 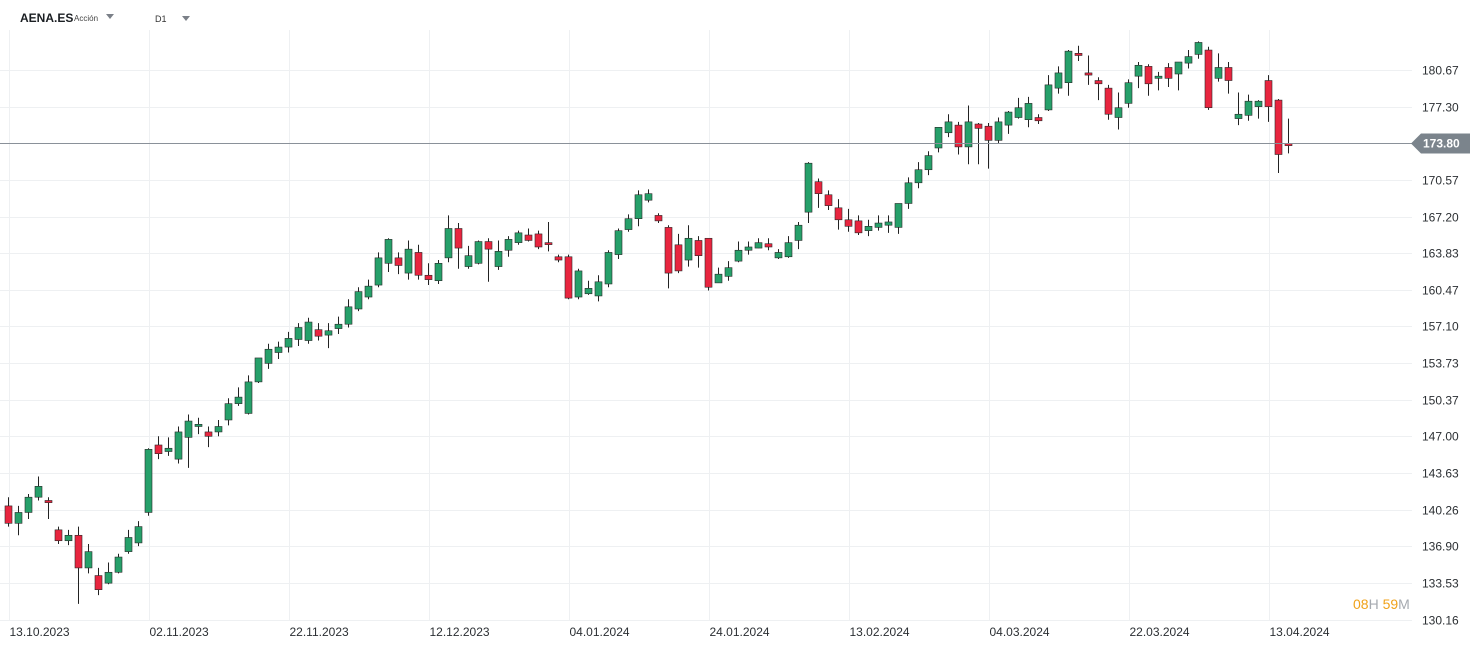 What do you see at coordinates (1440, 291) in the screenshot?
I see `price-tick-label: 160.47` at bounding box center [1440, 291].